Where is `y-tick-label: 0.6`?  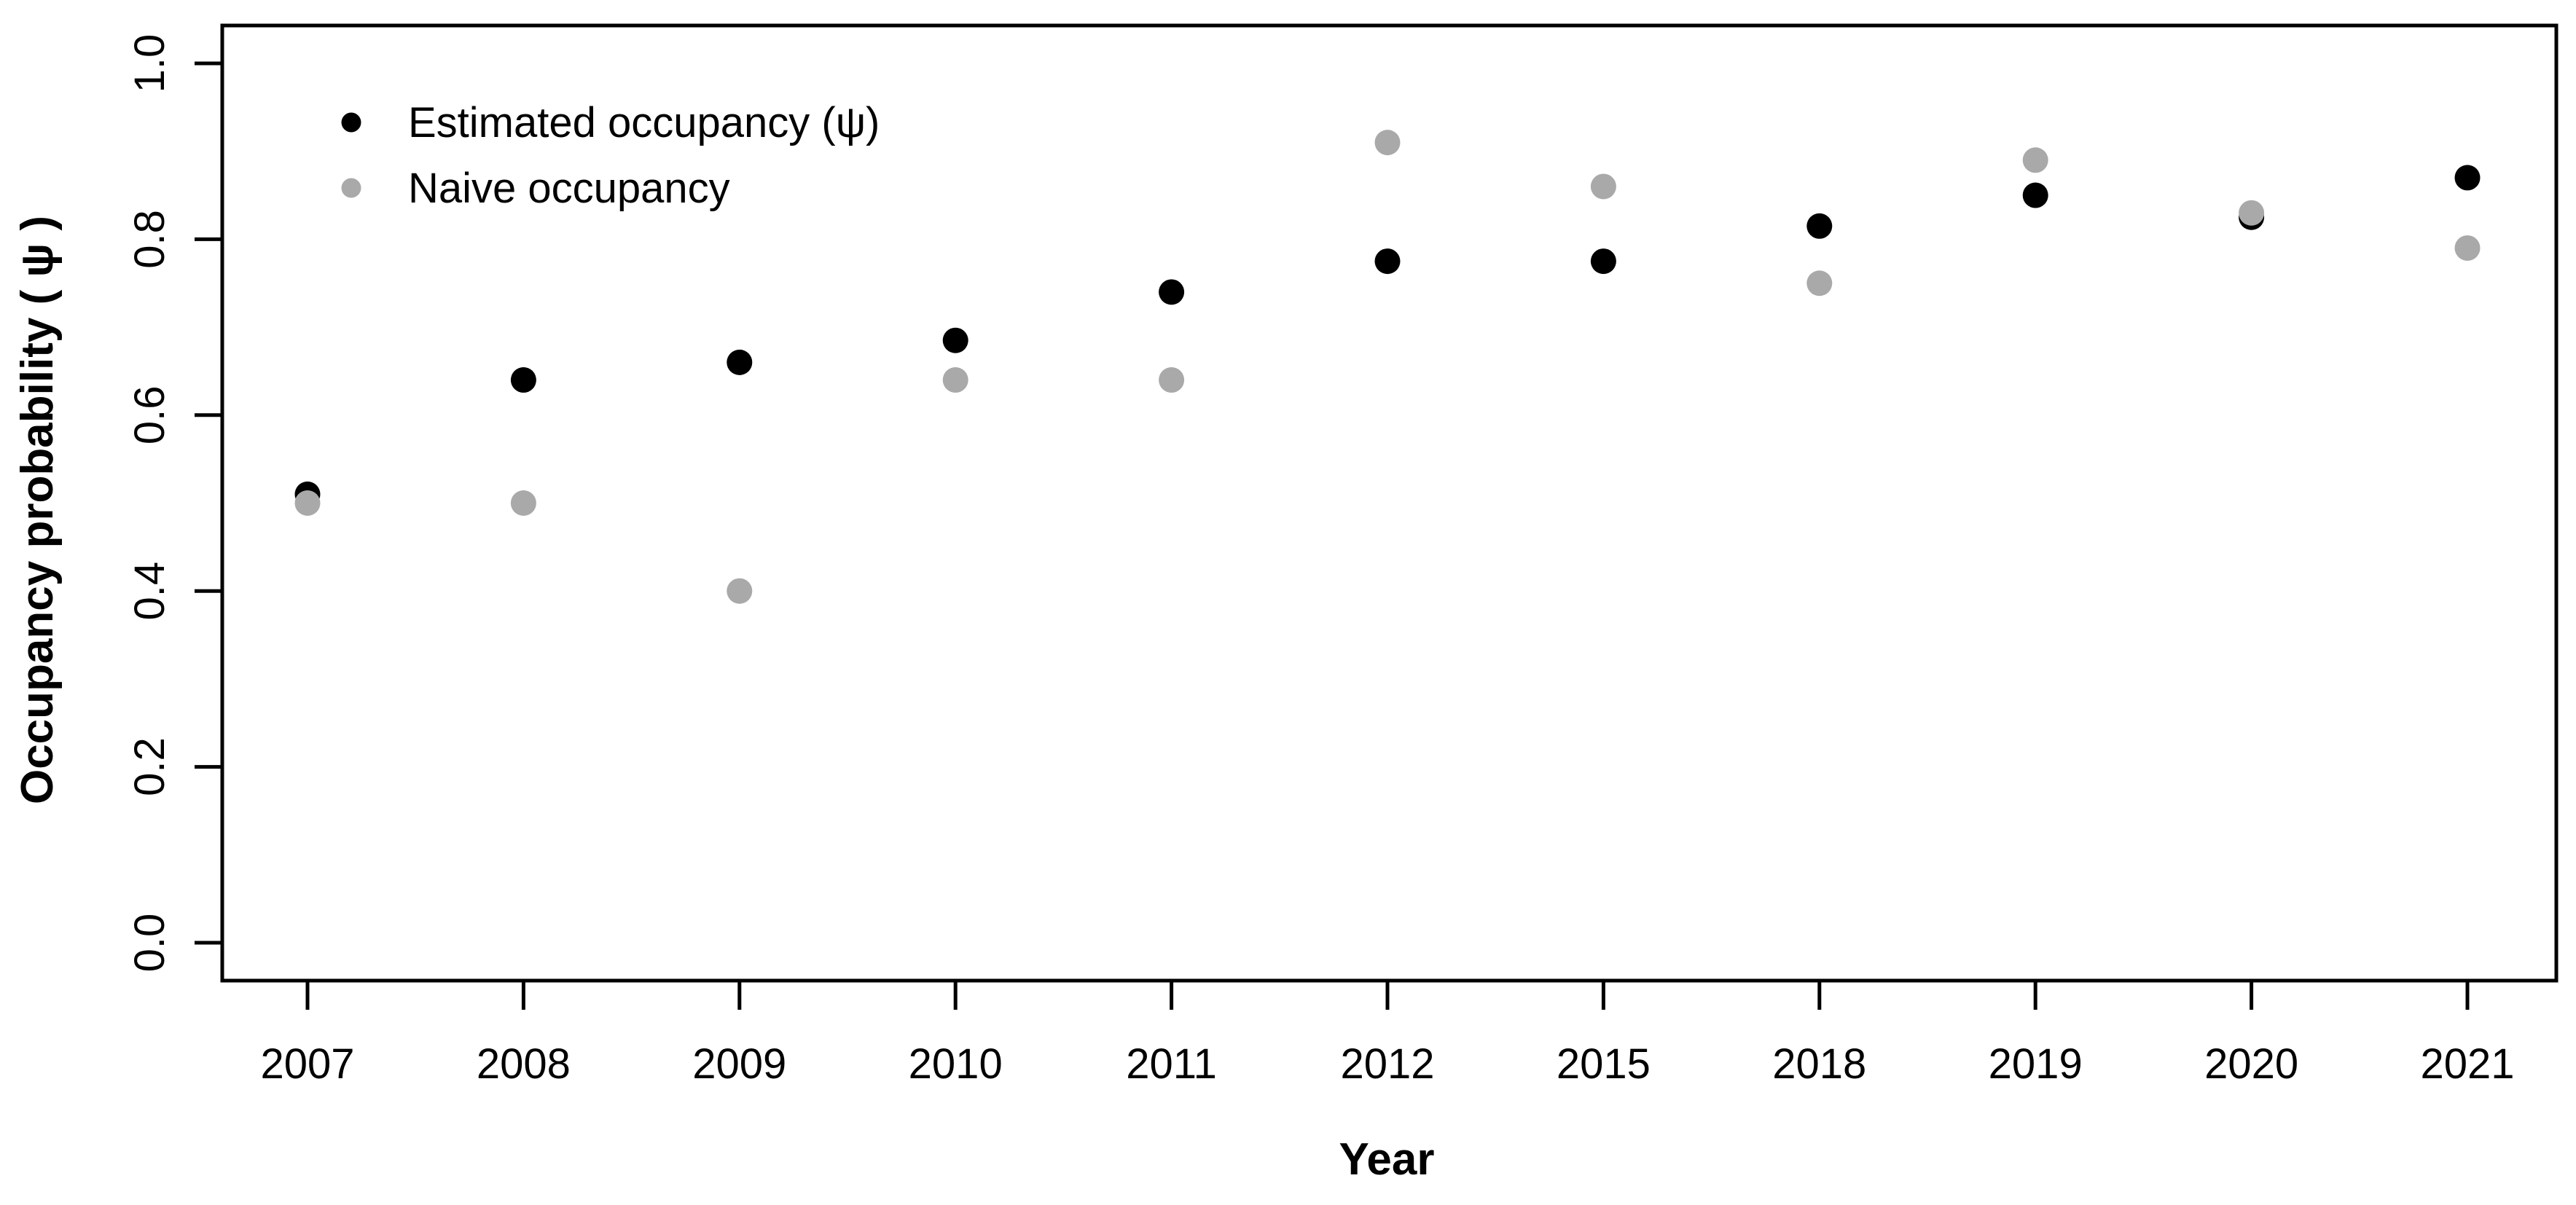
y-tick-label: 0.6 is located at coordinates (149, 414).